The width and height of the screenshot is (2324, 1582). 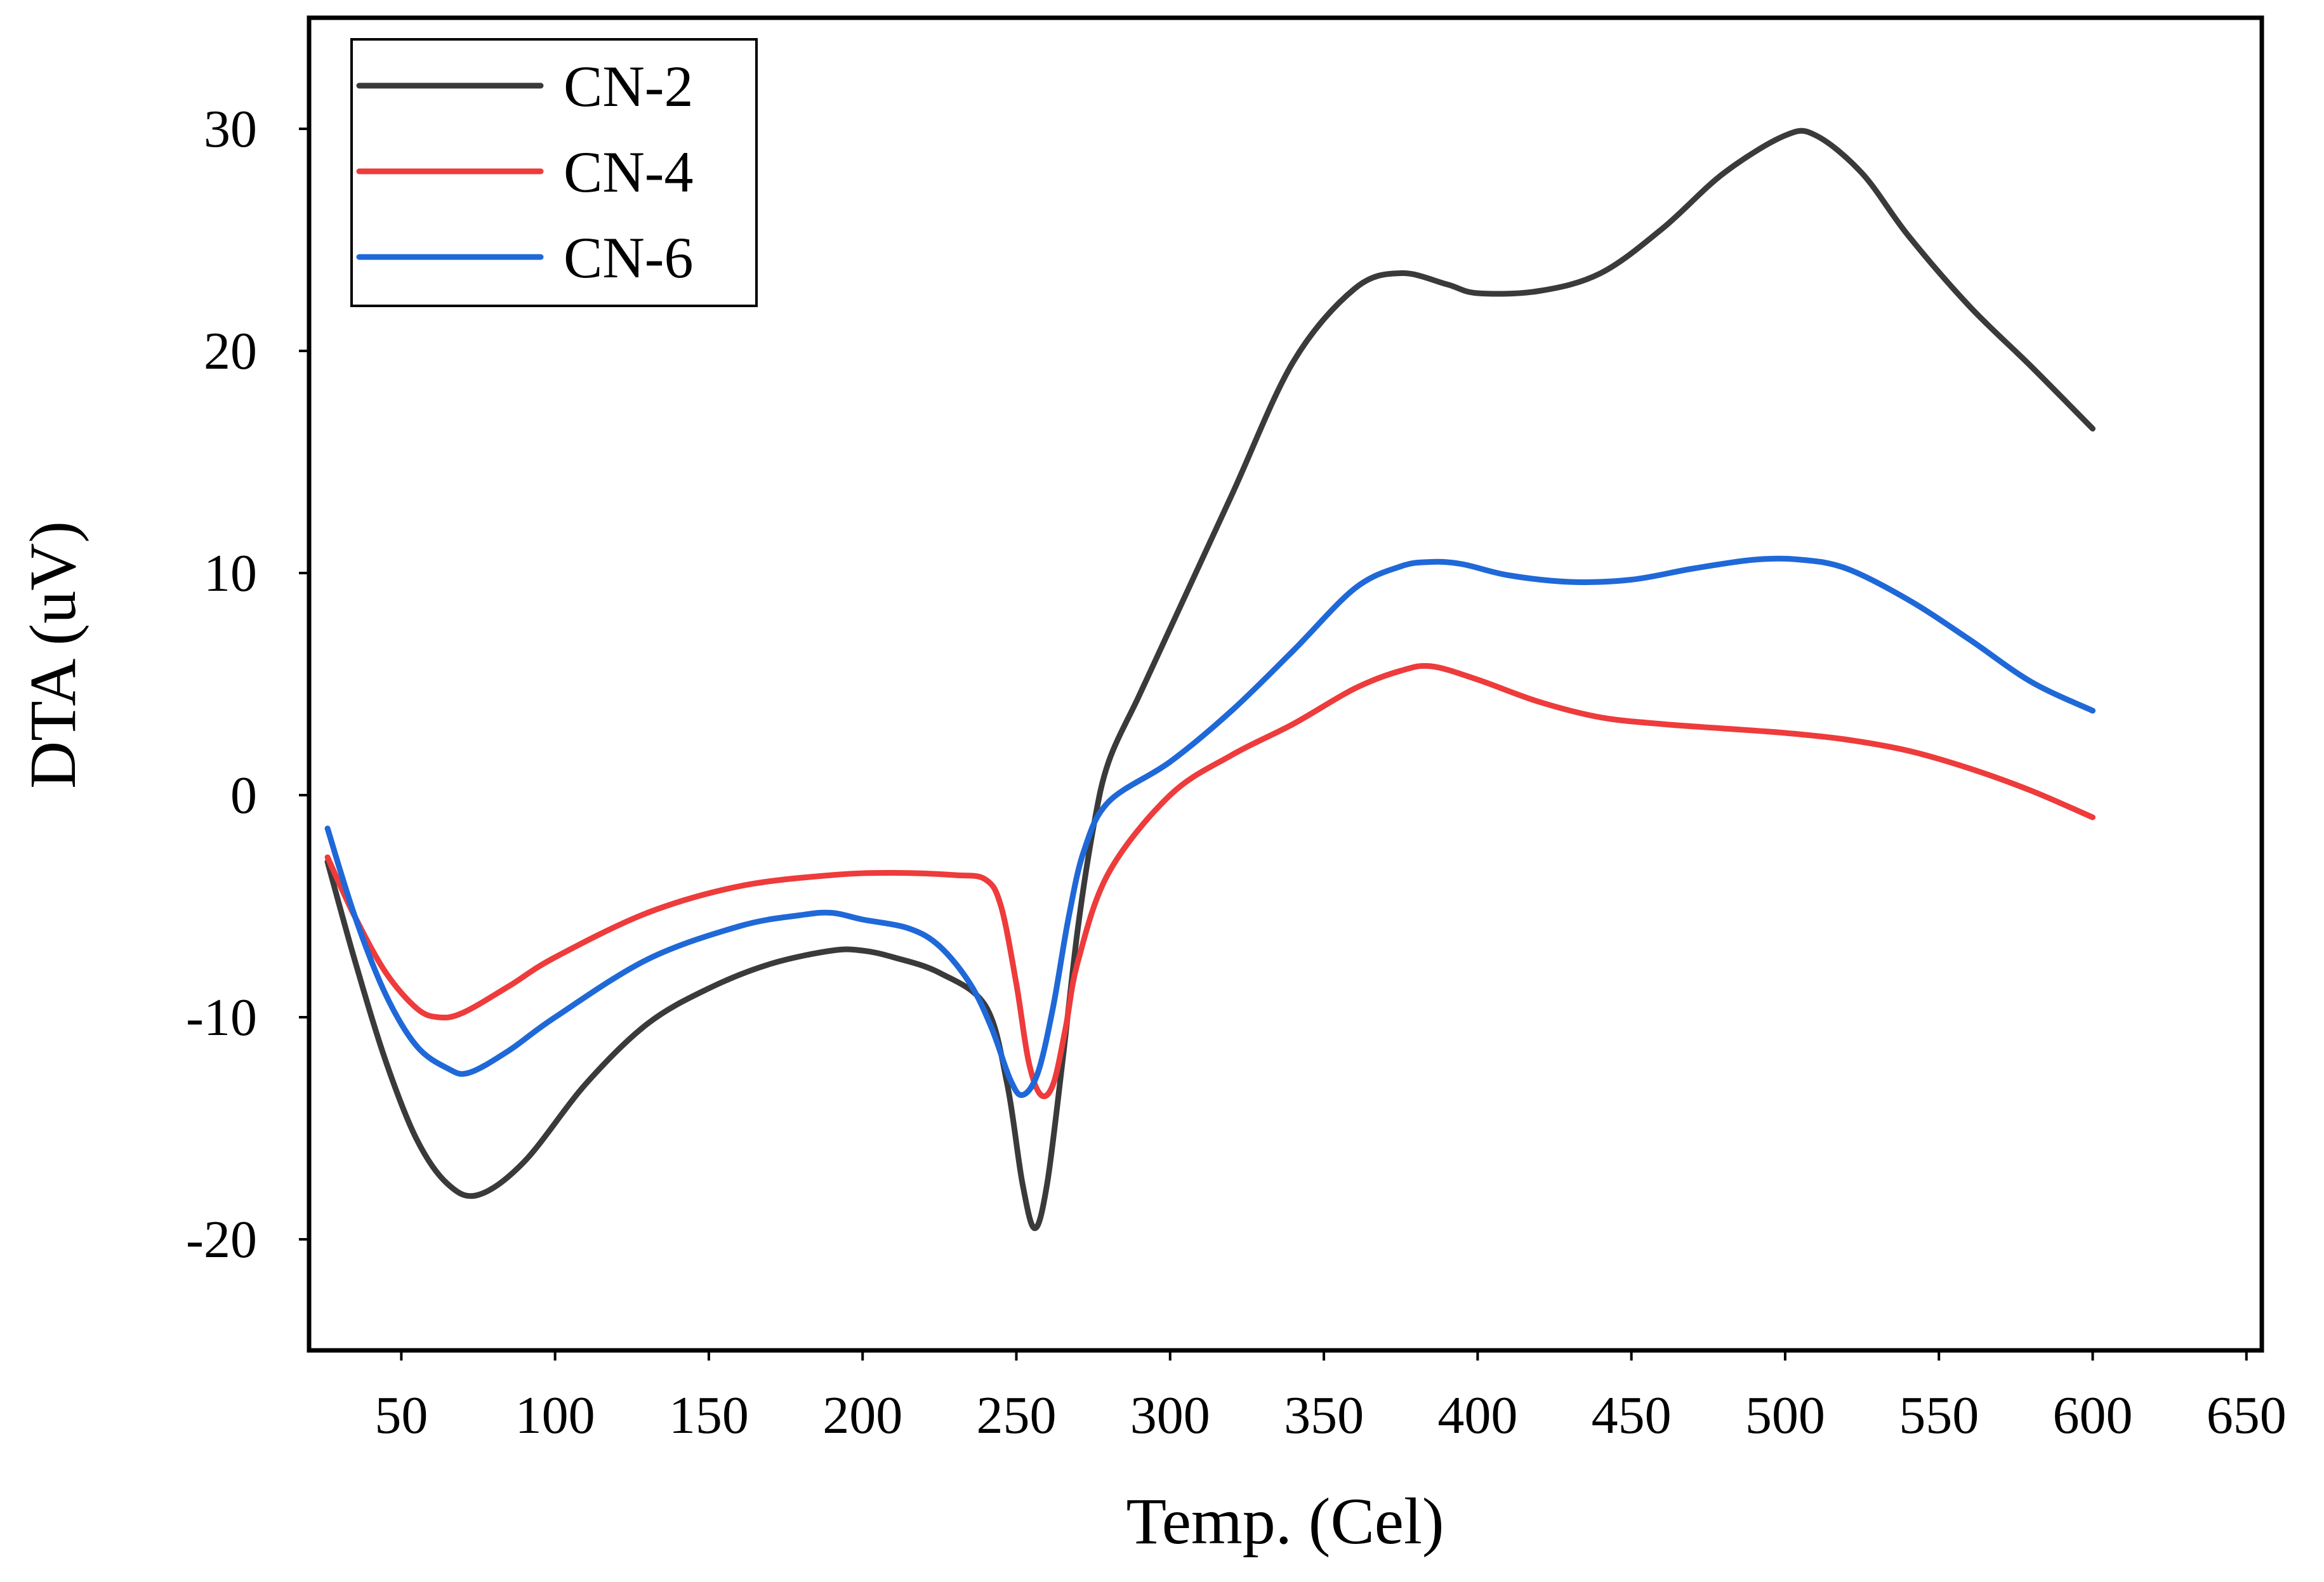 What do you see at coordinates (1324, 1415) in the screenshot?
I see `x-tick-label: 350` at bounding box center [1324, 1415].